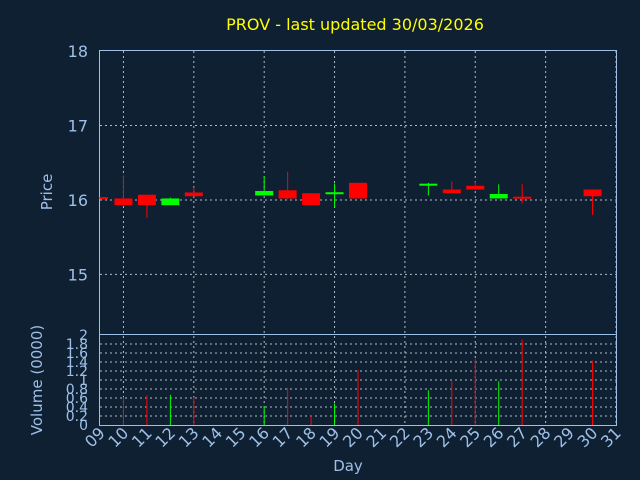 Image resolution: width=640 pixels, height=480 pixels. I want to click on volume-tick-label: 0.4, so click(77, 408).